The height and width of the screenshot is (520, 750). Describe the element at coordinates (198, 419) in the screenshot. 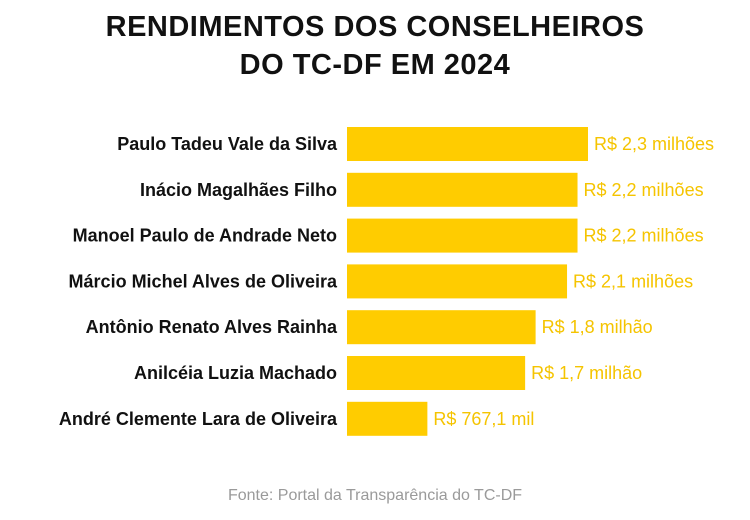

I see `category-label: André Clemente Lara de Oliveira` at that location.